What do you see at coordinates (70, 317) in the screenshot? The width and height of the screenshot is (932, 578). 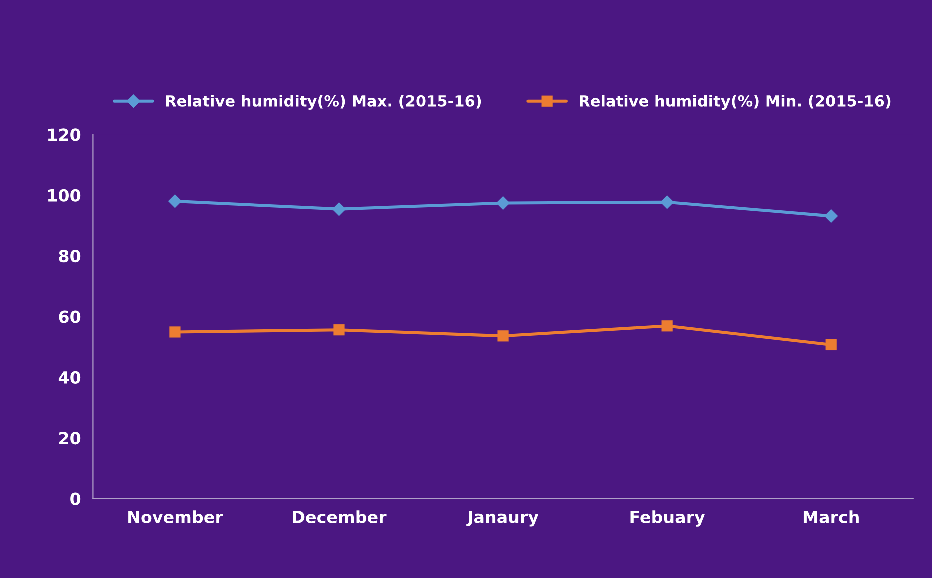 I see `y-tick-label: 60` at bounding box center [70, 317].